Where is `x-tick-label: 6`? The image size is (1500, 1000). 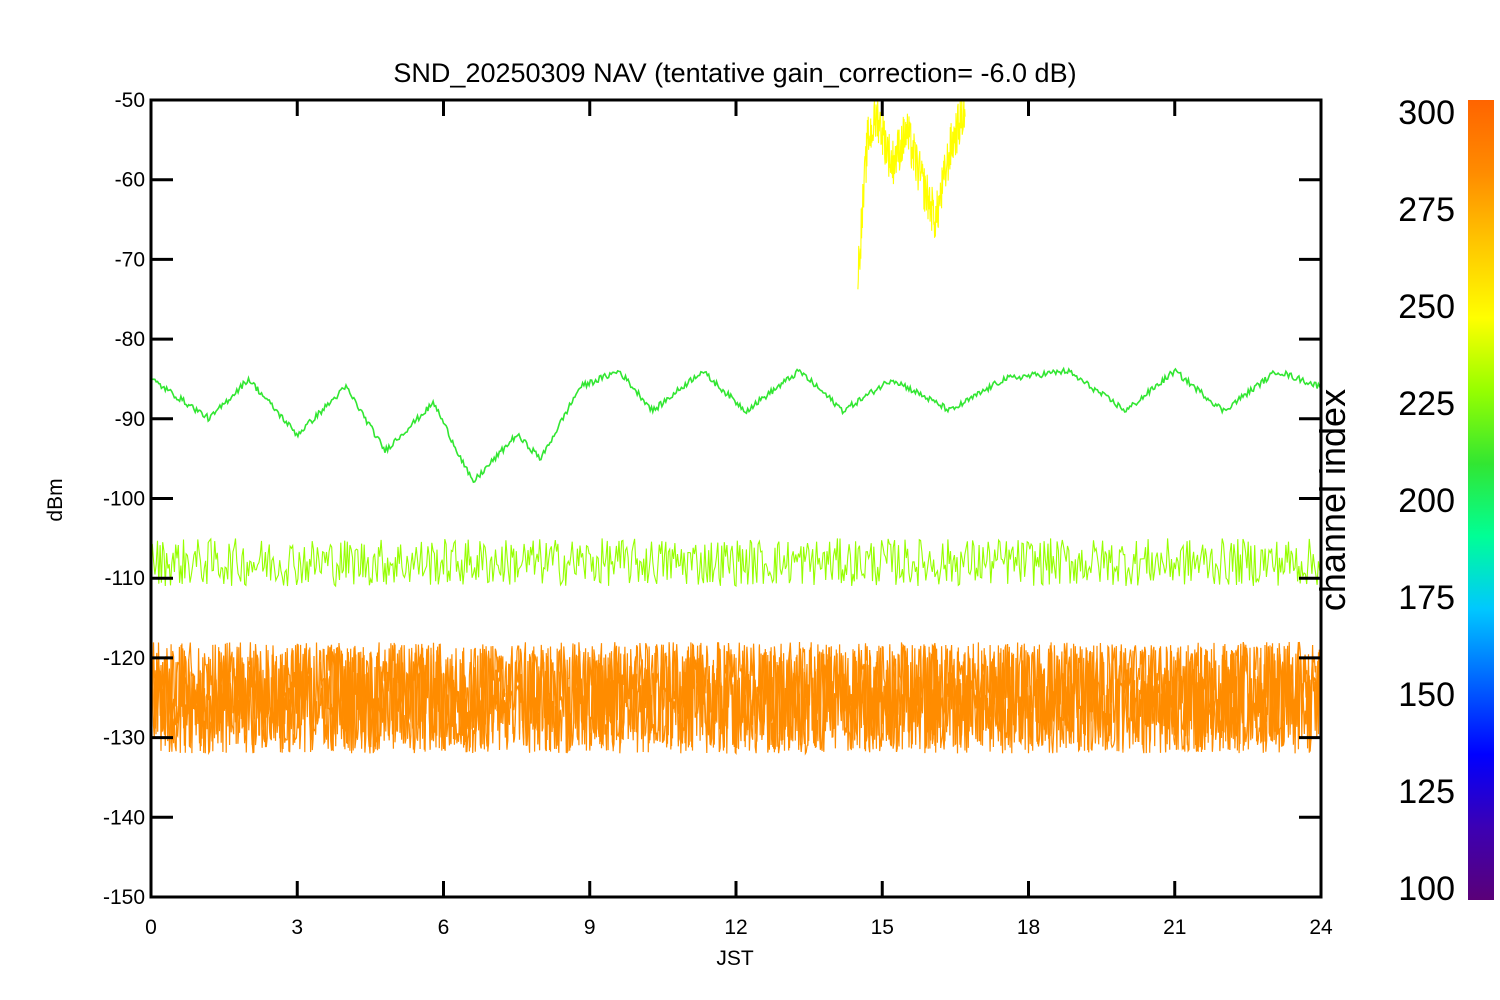 x-tick-label: 6 is located at coordinates (444, 927).